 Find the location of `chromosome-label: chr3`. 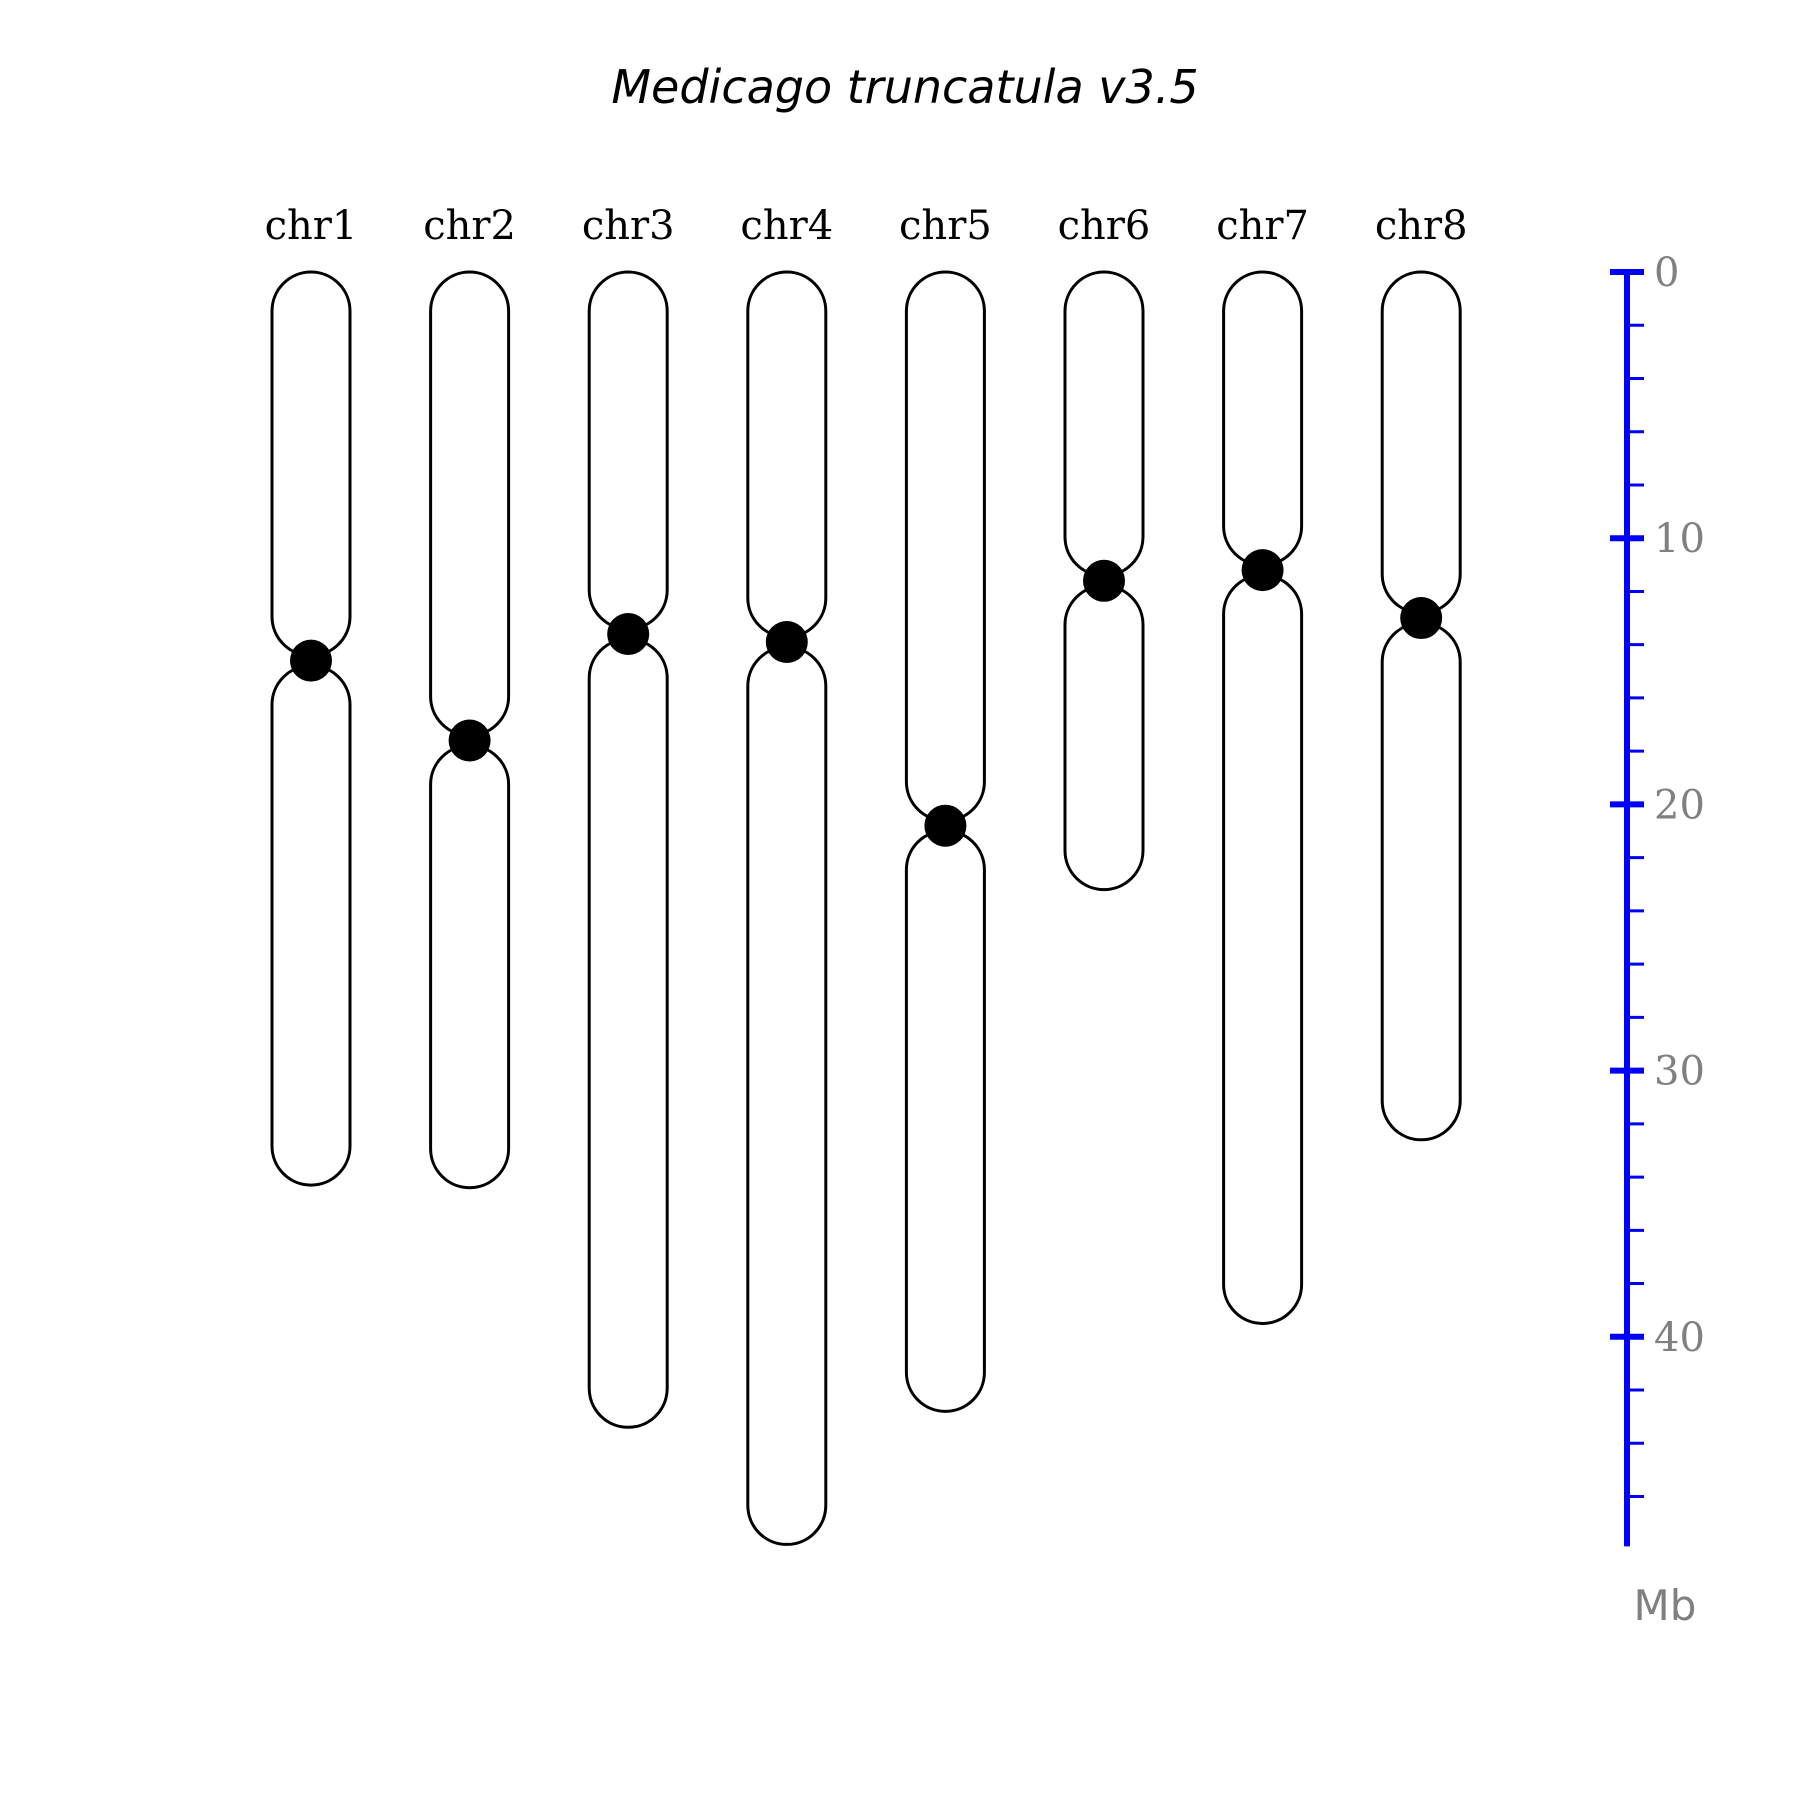

chromosome-label: chr3 is located at coordinates (628, 226).